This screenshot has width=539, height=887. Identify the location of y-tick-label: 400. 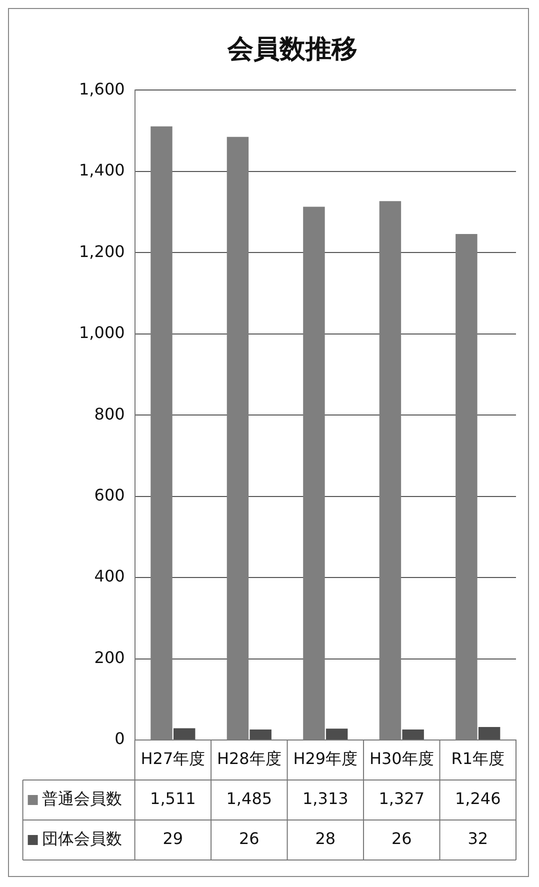
(109, 576).